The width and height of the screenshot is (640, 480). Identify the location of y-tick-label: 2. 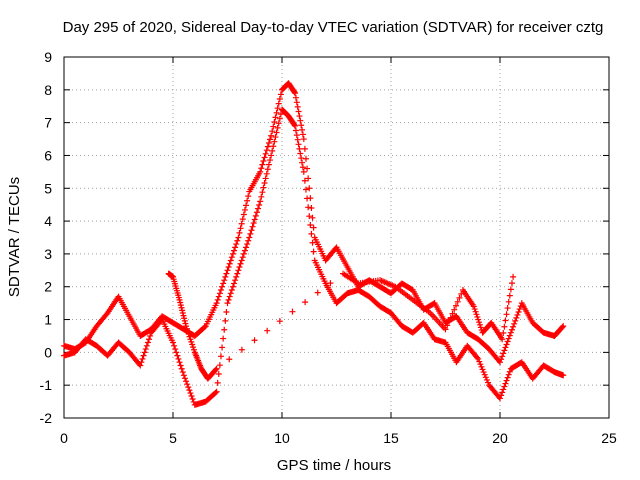
(48, 287).